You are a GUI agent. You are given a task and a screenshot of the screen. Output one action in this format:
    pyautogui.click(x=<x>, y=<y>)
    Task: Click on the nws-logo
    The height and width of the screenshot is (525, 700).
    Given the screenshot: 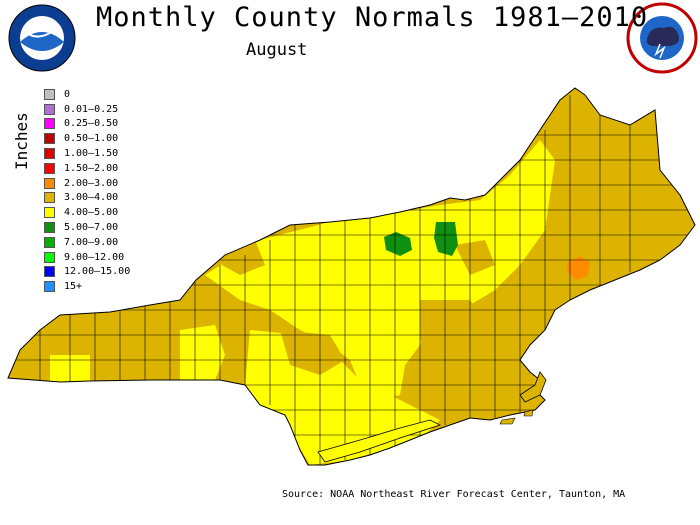 What is the action you would take?
    pyautogui.click(x=662, y=38)
    